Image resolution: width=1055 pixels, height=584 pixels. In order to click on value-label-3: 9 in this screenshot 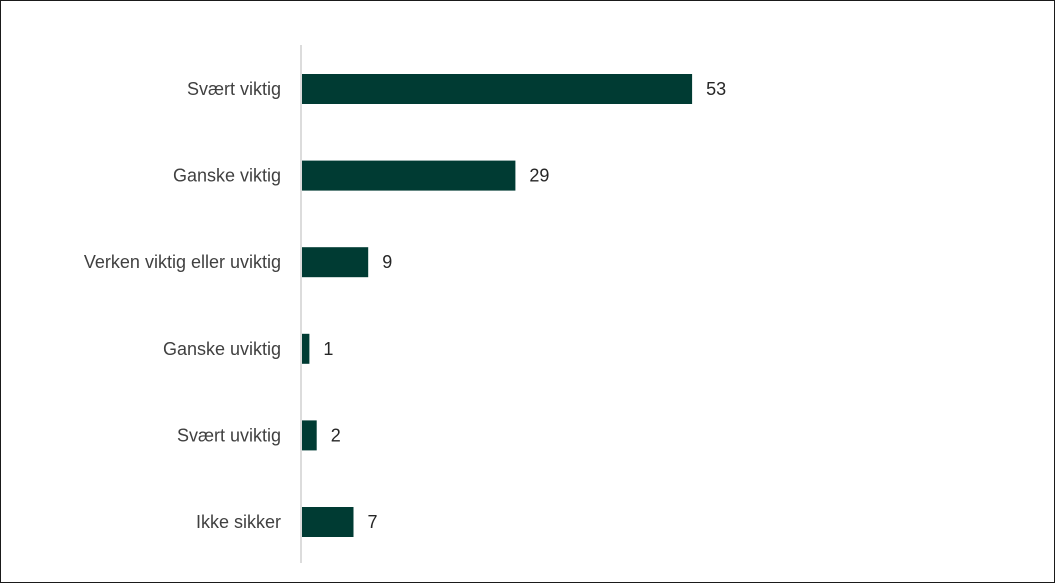, I will do `click(387, 262)`.